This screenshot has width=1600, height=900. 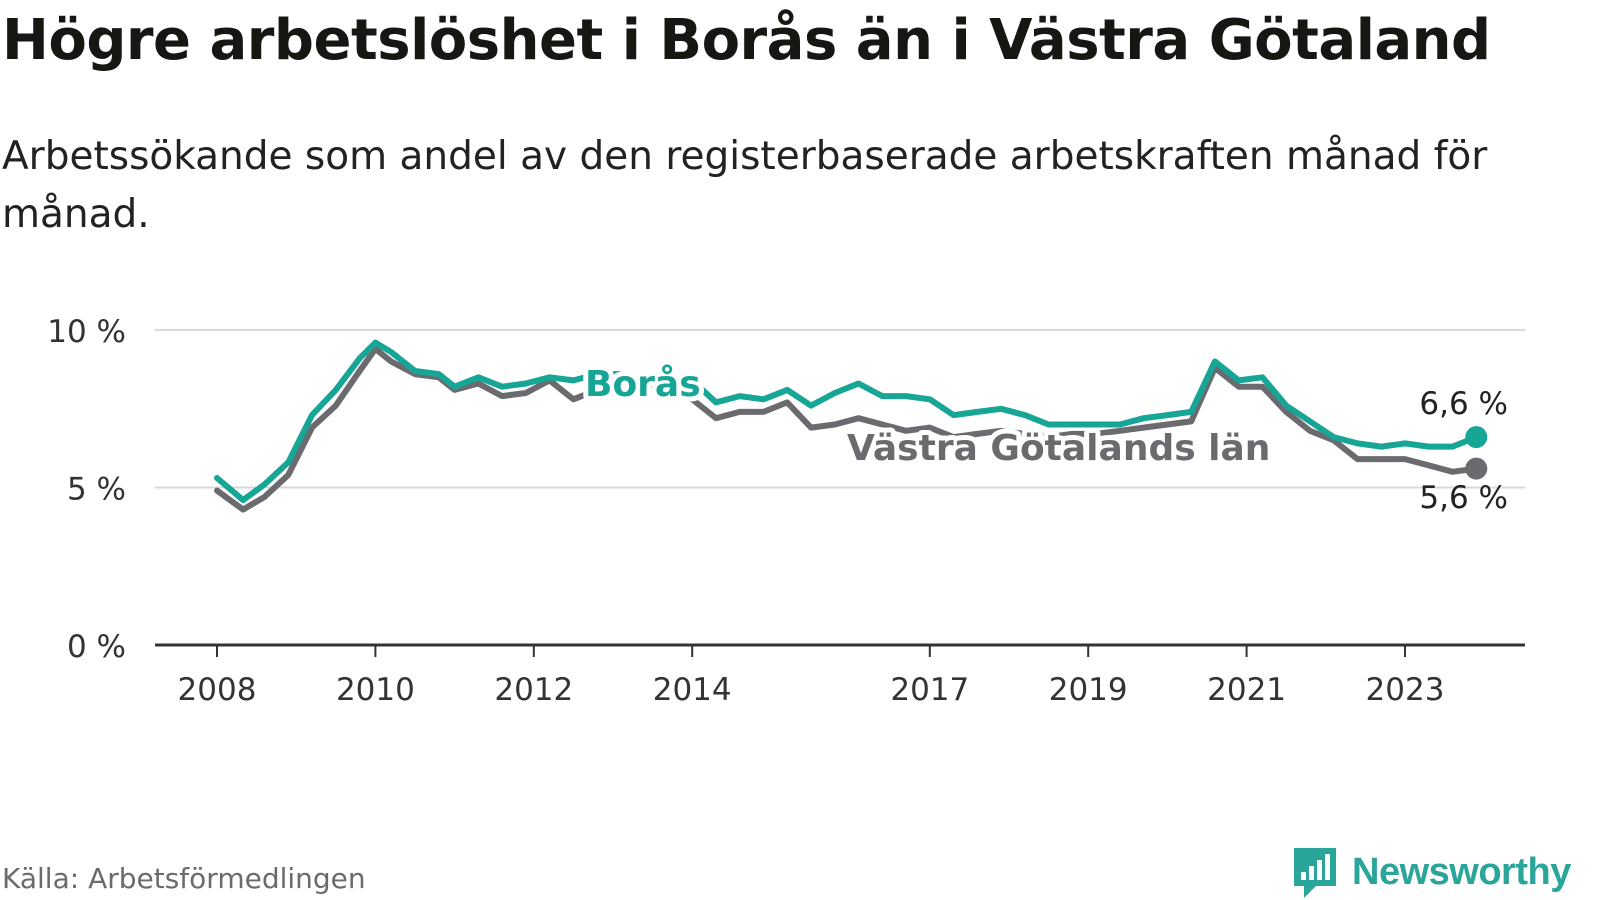 I want to click on series-label-vastra-gotaland-halo: Västra Götalands län, so click(x=1058, y=448).